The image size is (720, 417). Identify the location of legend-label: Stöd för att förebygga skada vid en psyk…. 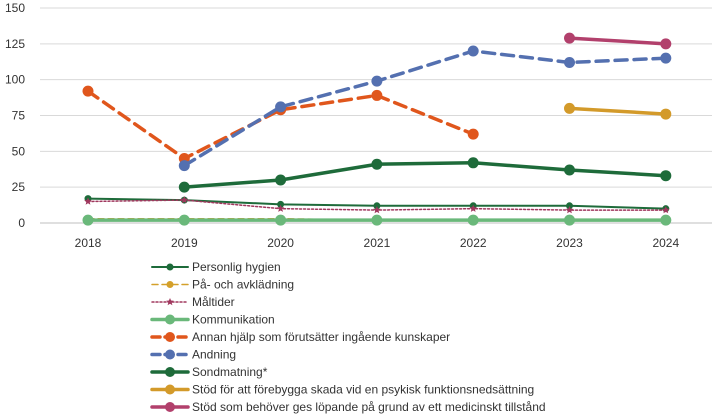
(363, 390).